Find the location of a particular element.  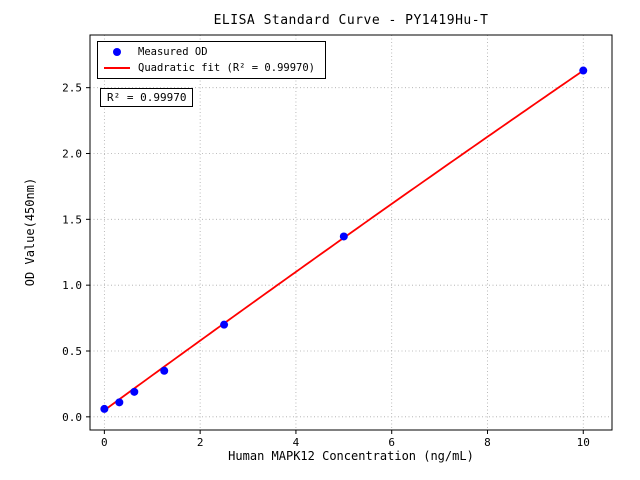

chart-title: ELISA Standard Curve - PY1419Hu-T is located at coordinates (351, 20).